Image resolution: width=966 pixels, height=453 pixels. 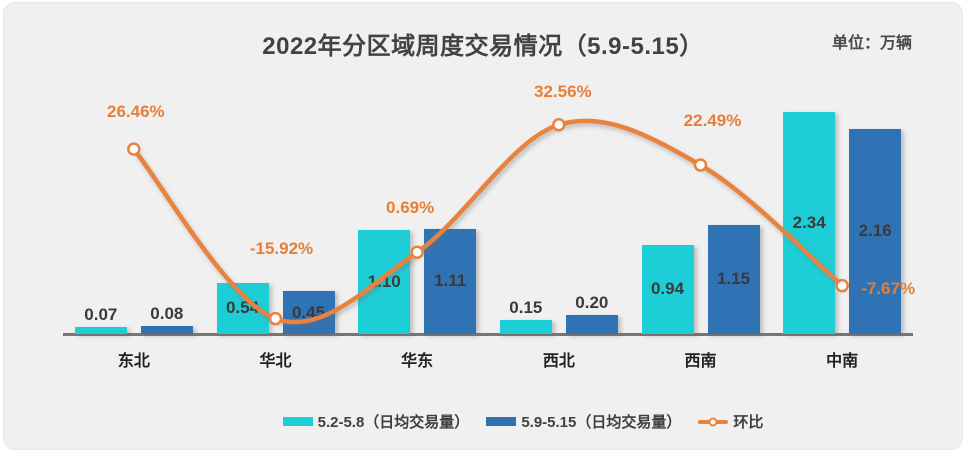 What do you see at coordinates (700, 361) in the screenshot?
I see `x-axis-label-4: 西南` at bounding box center [700, 361].